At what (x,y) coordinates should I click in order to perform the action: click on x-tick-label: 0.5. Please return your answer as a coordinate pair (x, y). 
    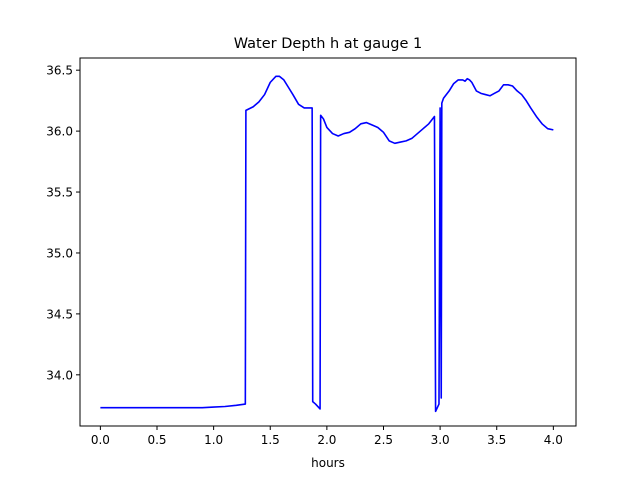
    Looking at the image, I should click on (156, 440).